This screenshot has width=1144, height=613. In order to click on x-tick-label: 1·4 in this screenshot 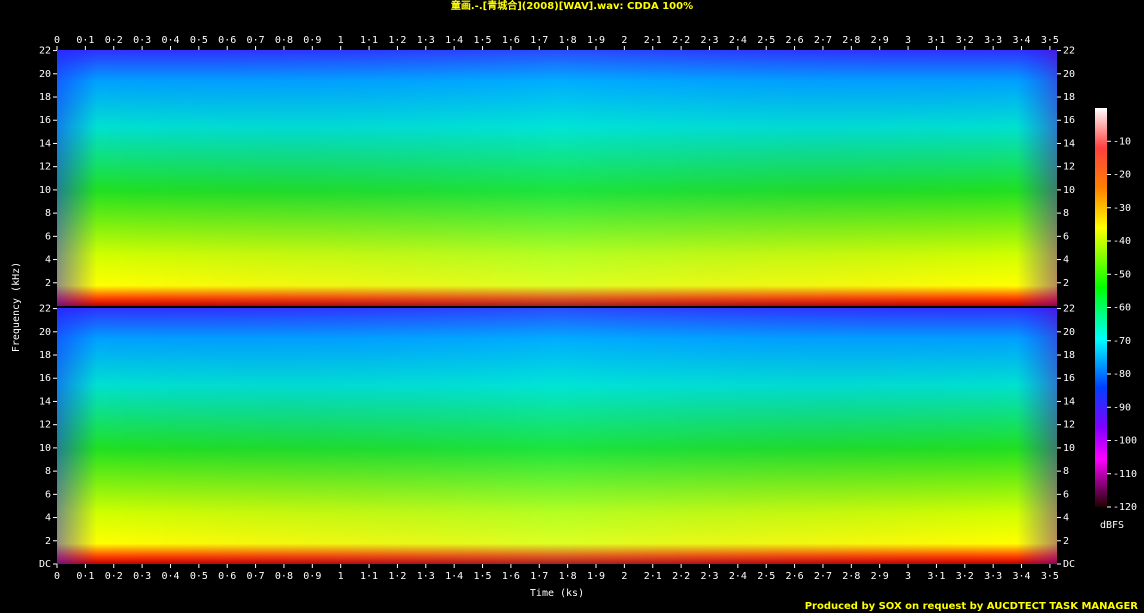, I will do `click(454, 576)`.